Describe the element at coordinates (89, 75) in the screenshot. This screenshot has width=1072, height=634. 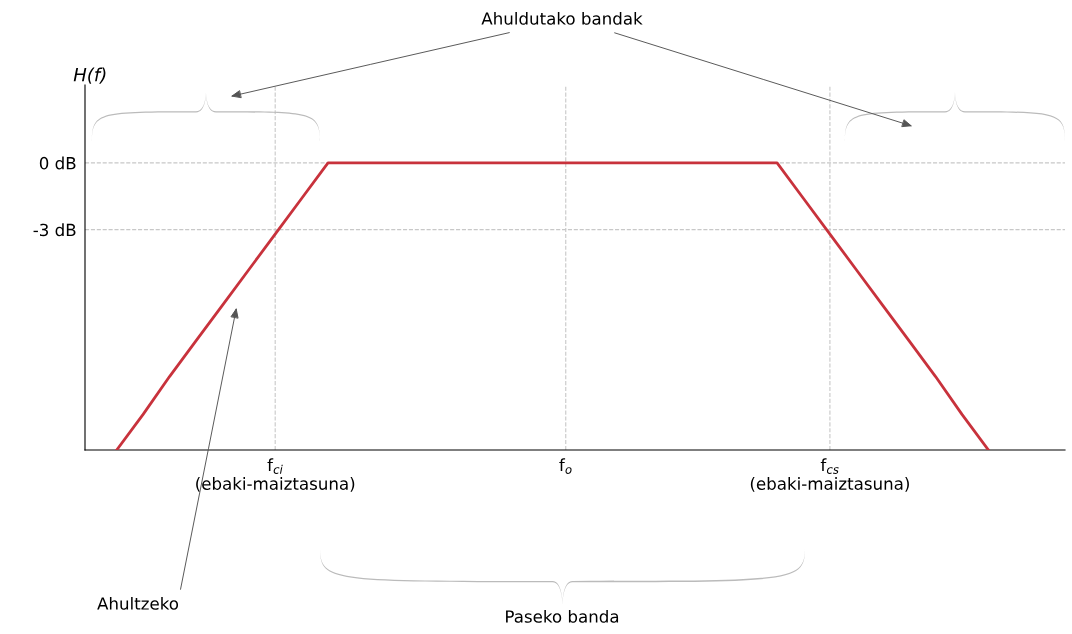
I see `y-axis-title: H(f)` at that location.